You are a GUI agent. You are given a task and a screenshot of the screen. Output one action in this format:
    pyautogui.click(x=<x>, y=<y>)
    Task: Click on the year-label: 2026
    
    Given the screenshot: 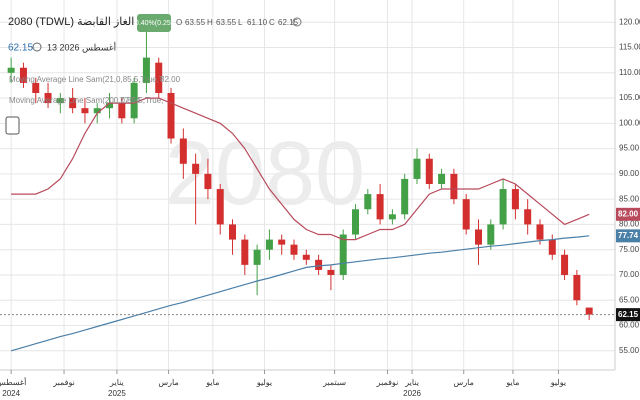 What is the action you would take?
    pyautogui.click(x=412, y=393)
    